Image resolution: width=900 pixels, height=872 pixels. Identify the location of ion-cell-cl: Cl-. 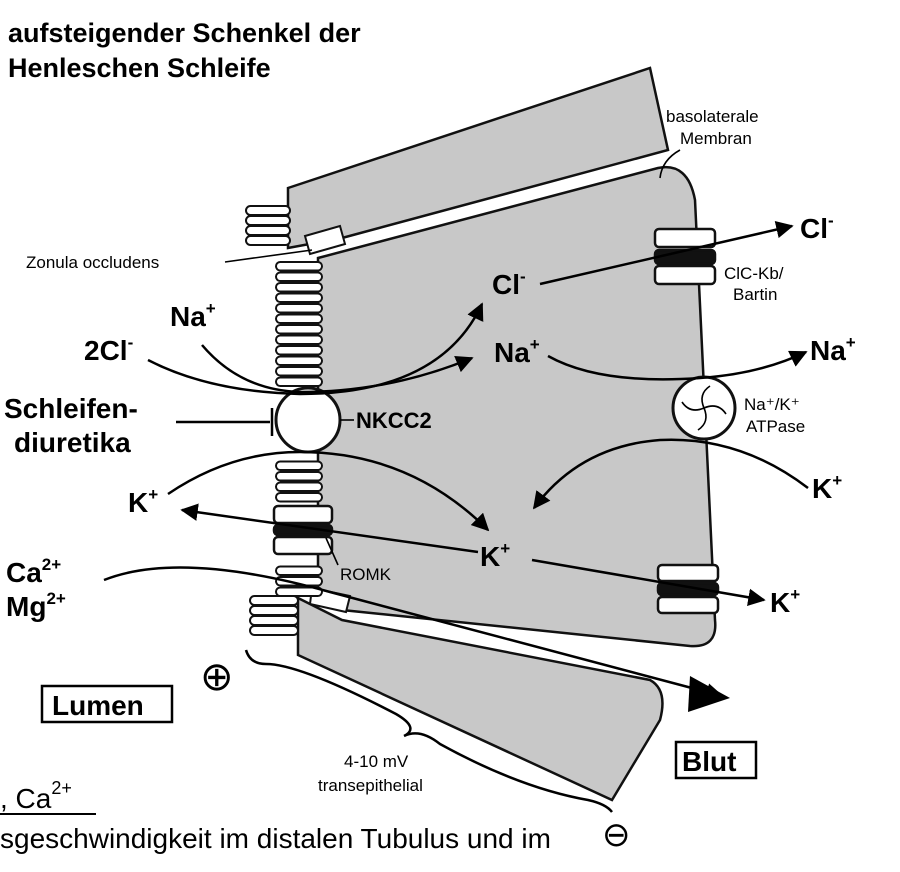
(509, 283).